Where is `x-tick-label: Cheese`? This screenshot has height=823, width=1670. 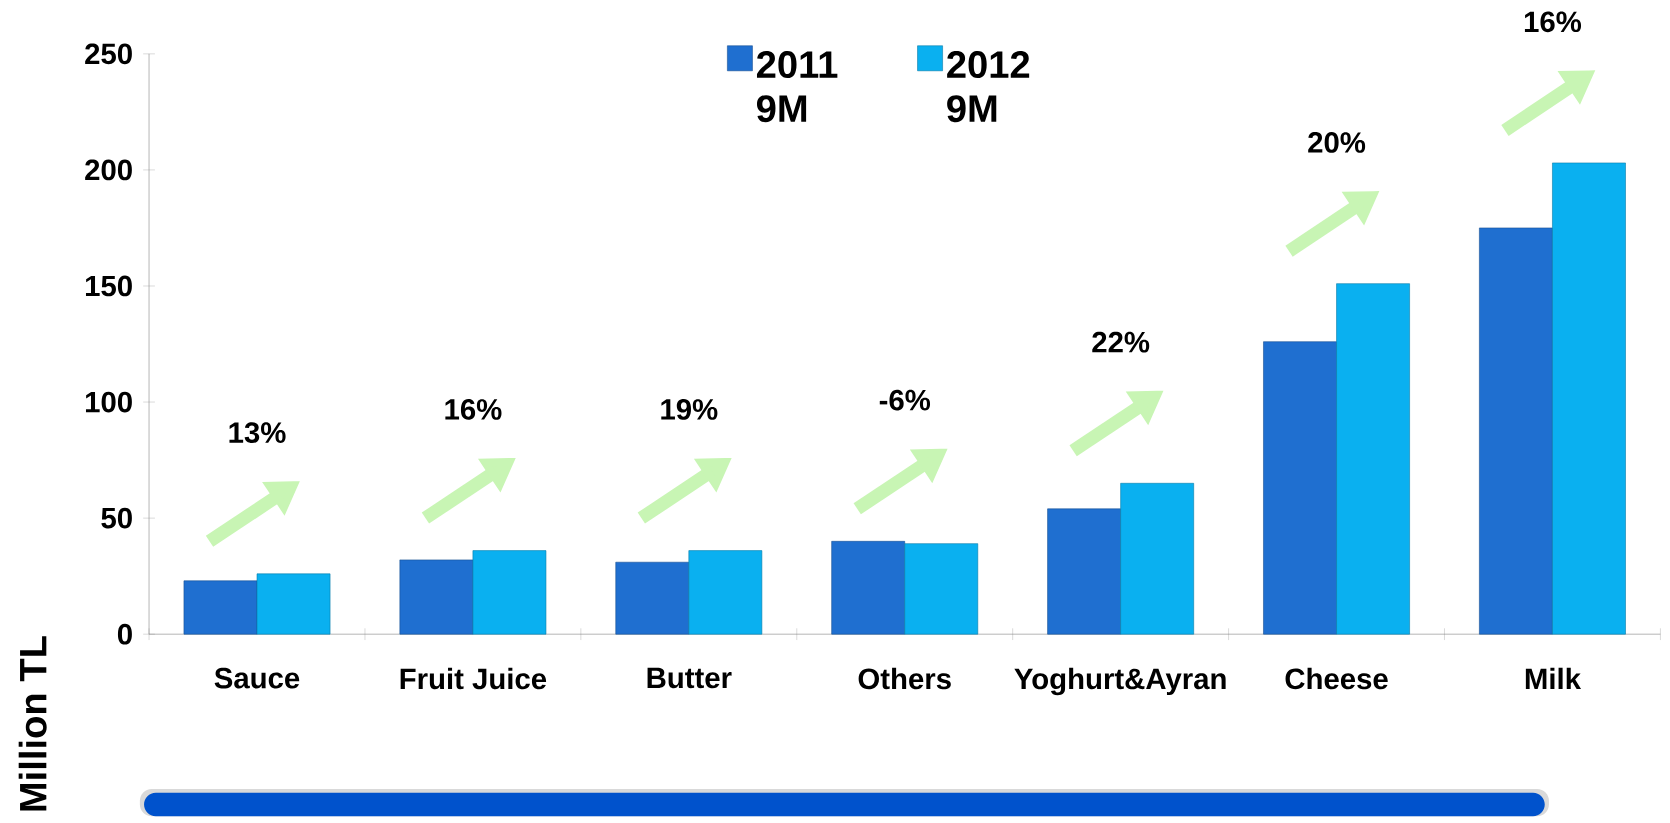 x-tick-label: Cheese is located at coordinates (1336, 678).